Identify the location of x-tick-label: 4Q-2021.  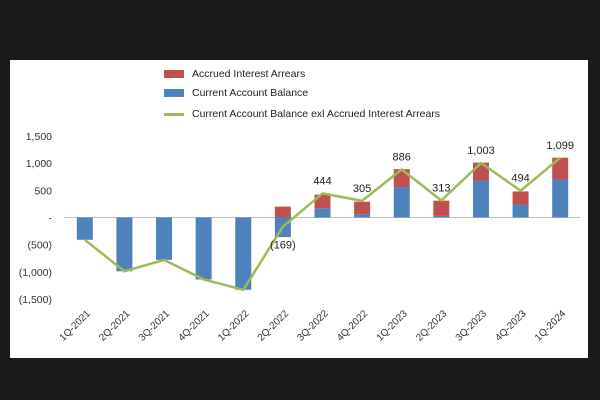
(194, 326).